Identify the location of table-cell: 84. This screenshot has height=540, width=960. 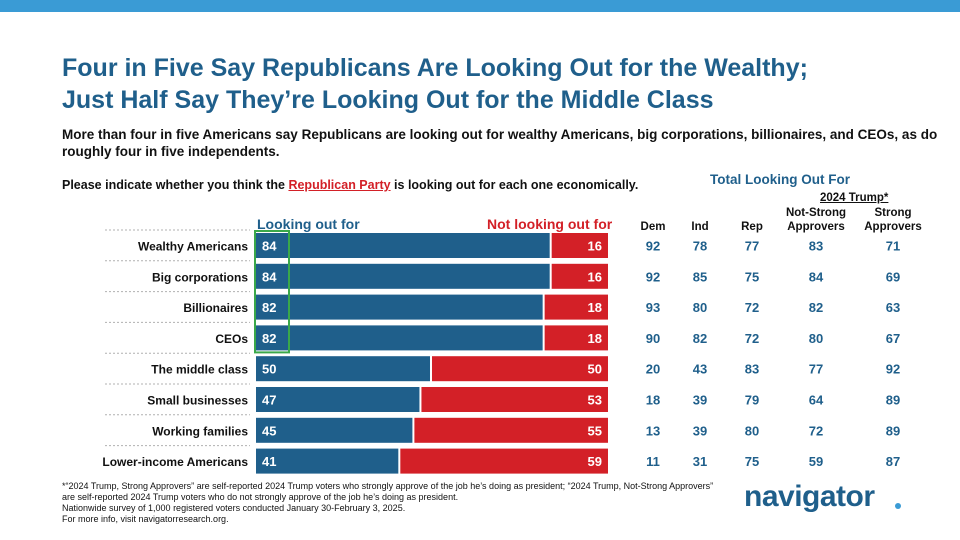
(816, 276).